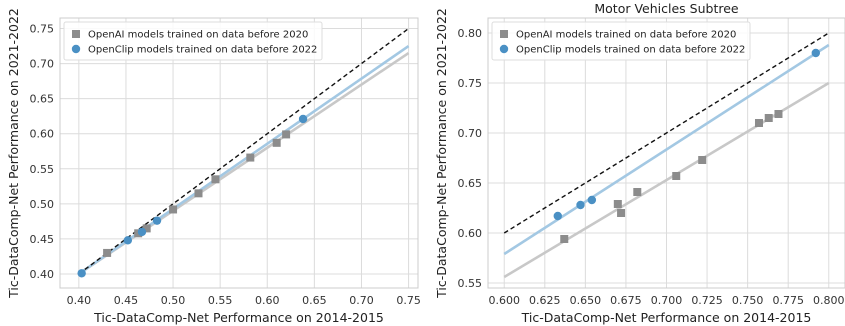  I want to click on x-tick-label: 0.50, so click(173, 300).